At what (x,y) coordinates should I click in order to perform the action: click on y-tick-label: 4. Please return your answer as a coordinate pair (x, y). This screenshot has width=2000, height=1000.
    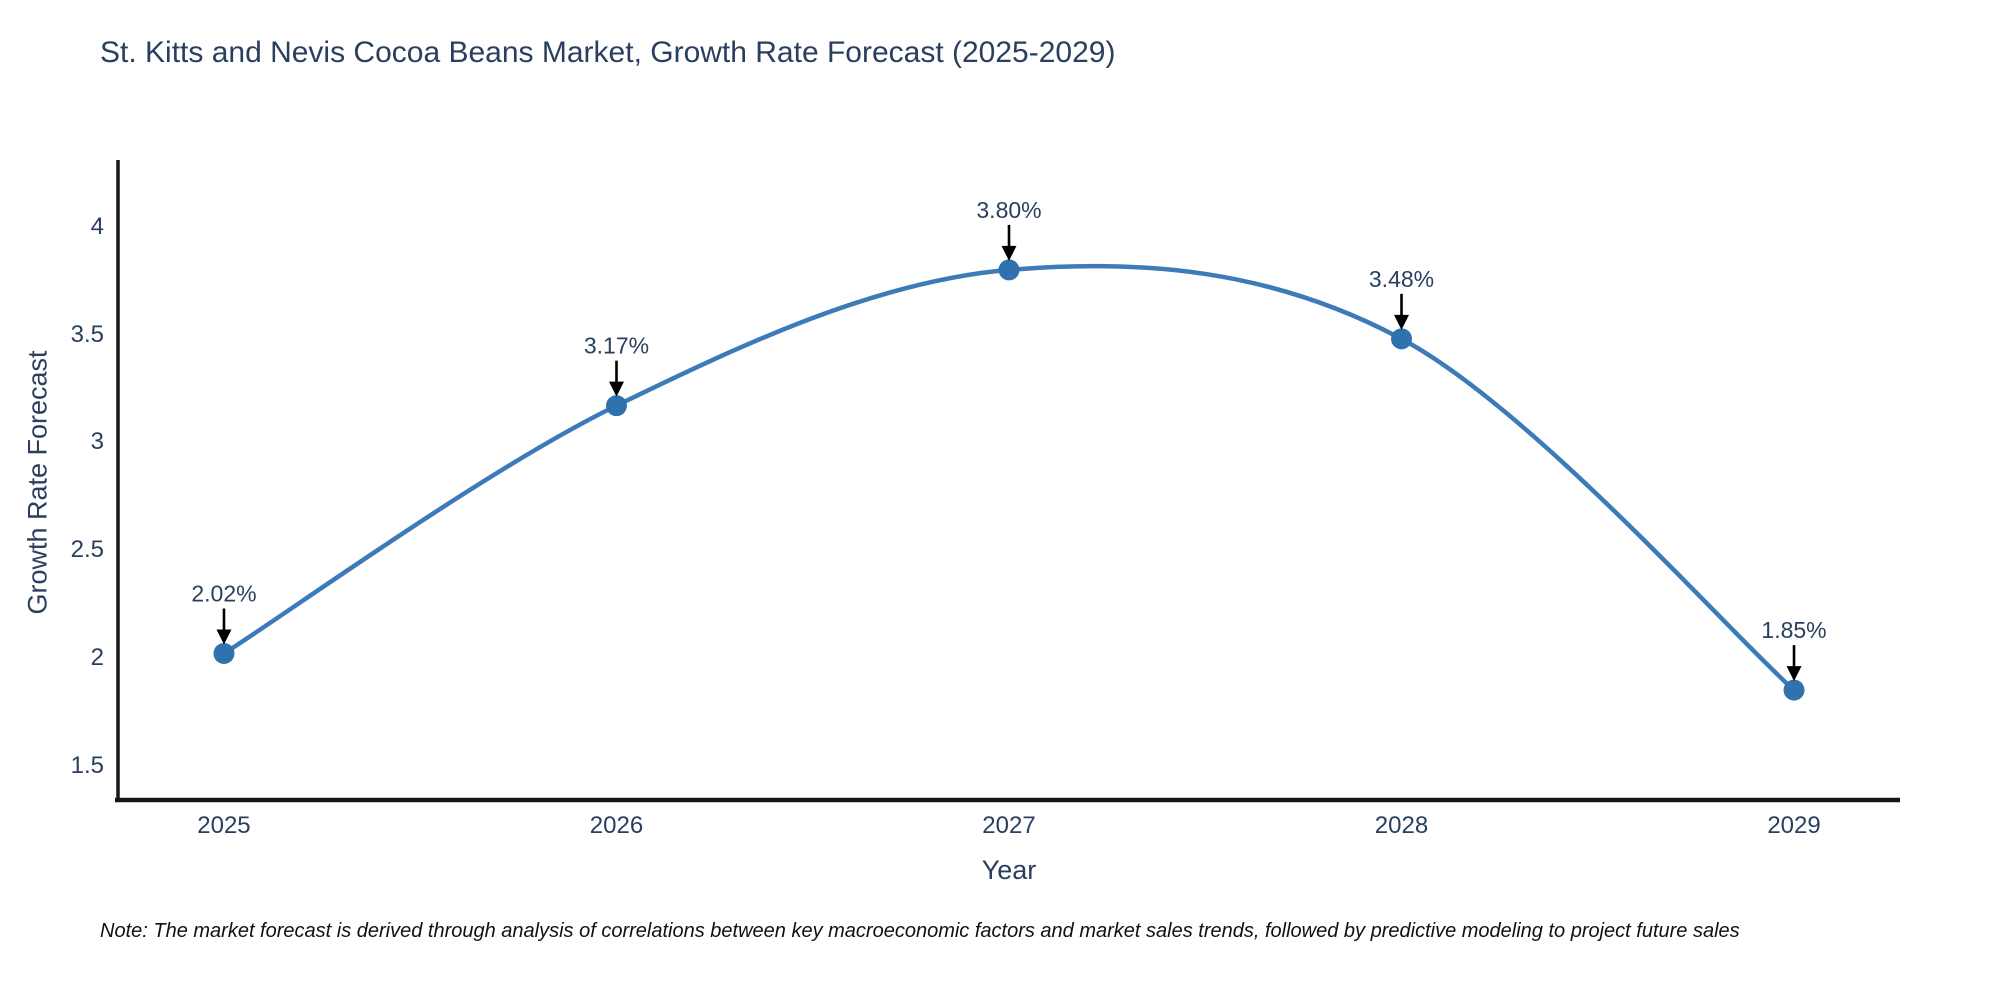
    Looking at the image, I should click on (97, 226).